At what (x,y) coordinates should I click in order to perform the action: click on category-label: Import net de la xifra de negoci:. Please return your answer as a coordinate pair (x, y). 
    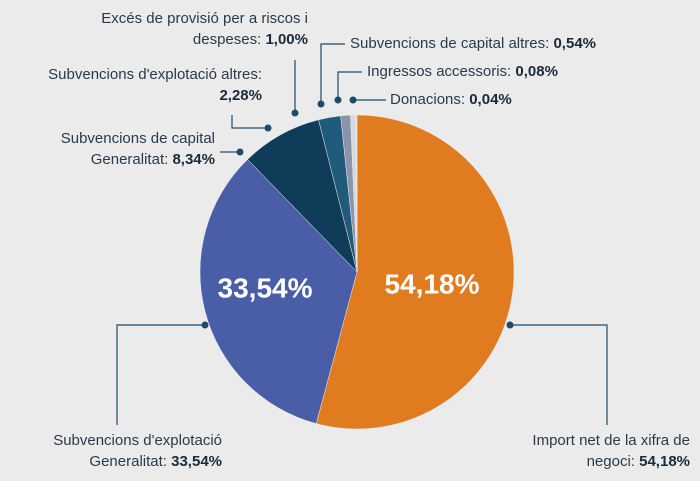
    Looking at the image, I should click on (611, 451).